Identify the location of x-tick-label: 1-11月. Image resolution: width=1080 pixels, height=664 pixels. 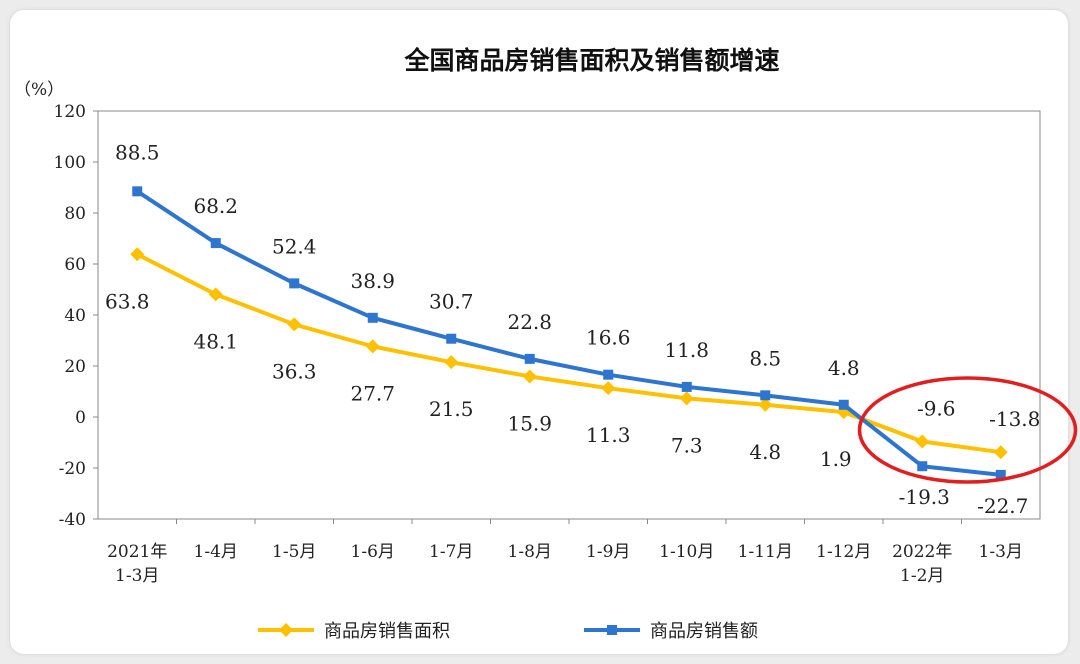
(765, 552).